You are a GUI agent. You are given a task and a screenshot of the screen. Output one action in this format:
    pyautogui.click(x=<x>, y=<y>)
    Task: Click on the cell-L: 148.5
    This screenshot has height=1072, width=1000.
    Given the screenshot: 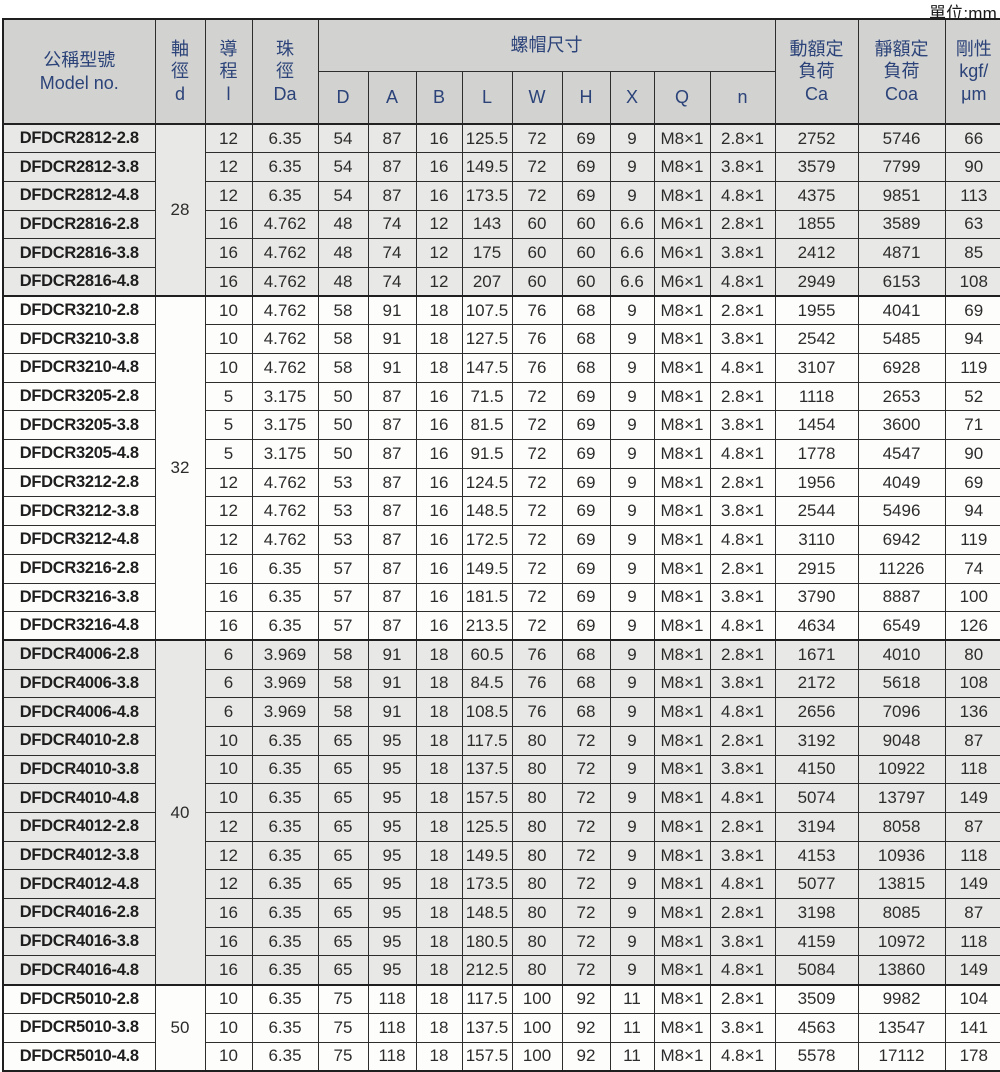 What is the action you would take?
    pyautogui.click(x=487, y=511)
    